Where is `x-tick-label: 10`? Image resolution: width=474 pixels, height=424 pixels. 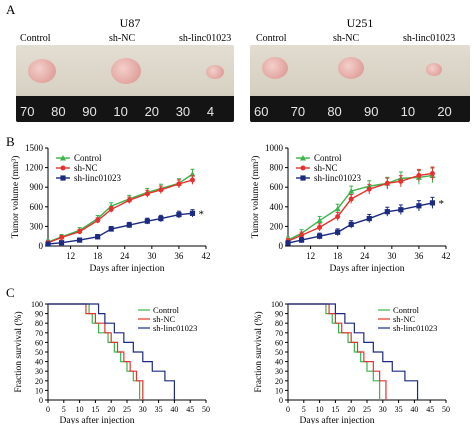
x-tick-label: 10 is located at coordinates (320, 409).